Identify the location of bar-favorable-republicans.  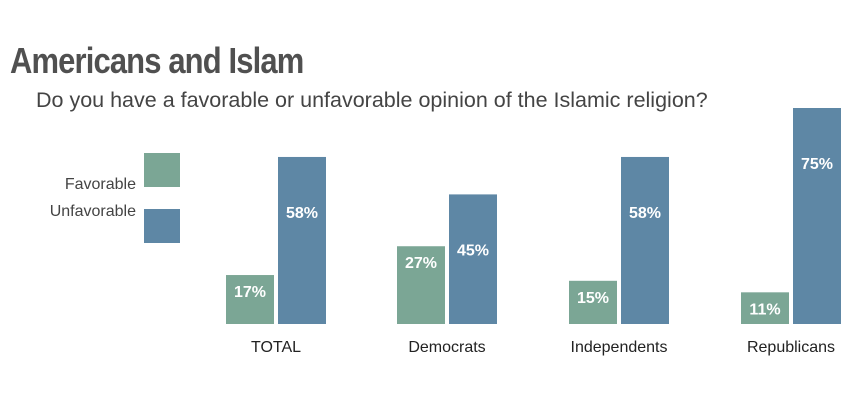
(765, 308).